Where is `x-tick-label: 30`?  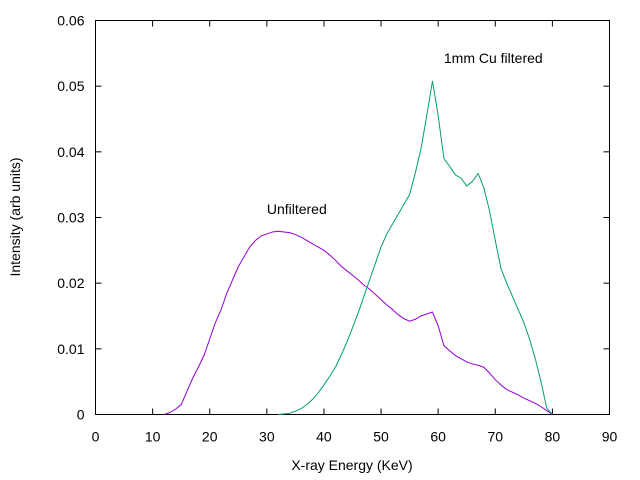
x-tick-label: 30 is located at coordinates (267, 437).